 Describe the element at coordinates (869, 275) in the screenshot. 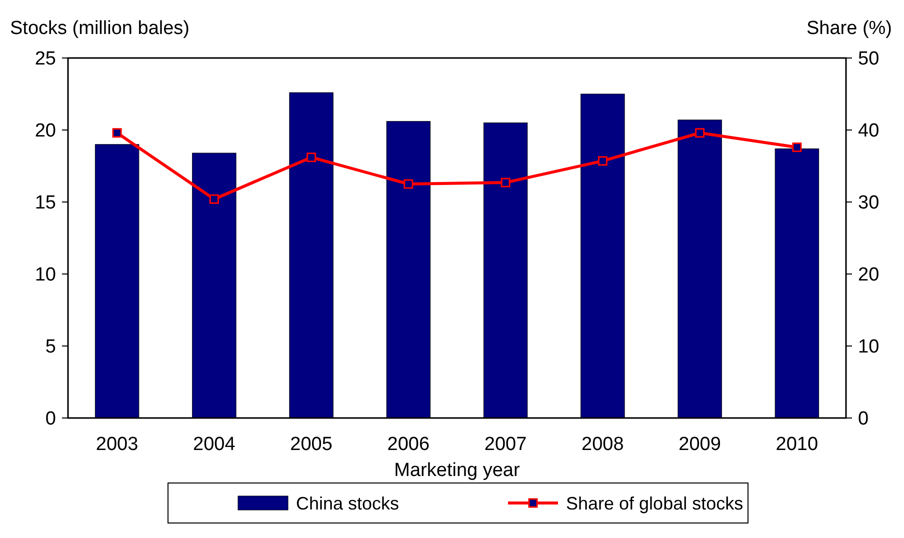

I see `y2-tick-label: 20` at that location.